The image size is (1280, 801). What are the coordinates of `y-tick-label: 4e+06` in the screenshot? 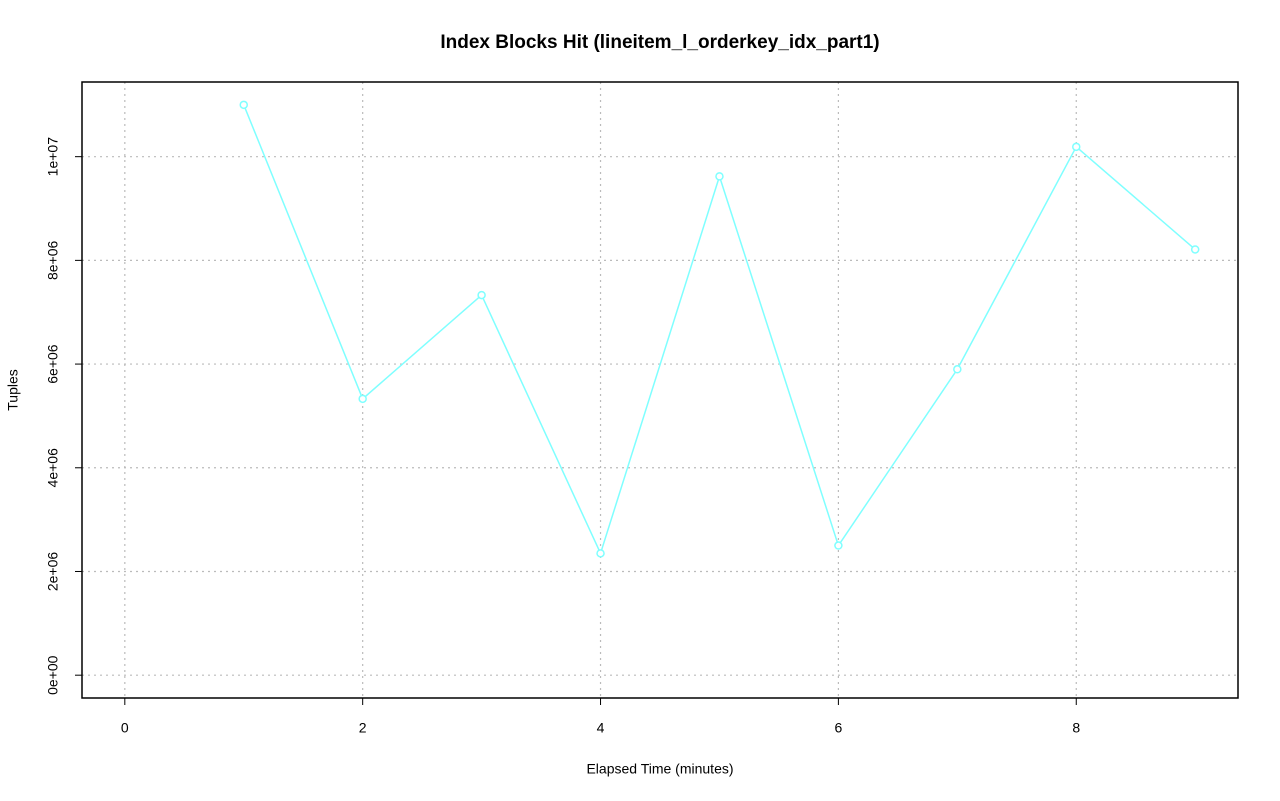 It's located at (53, 468).